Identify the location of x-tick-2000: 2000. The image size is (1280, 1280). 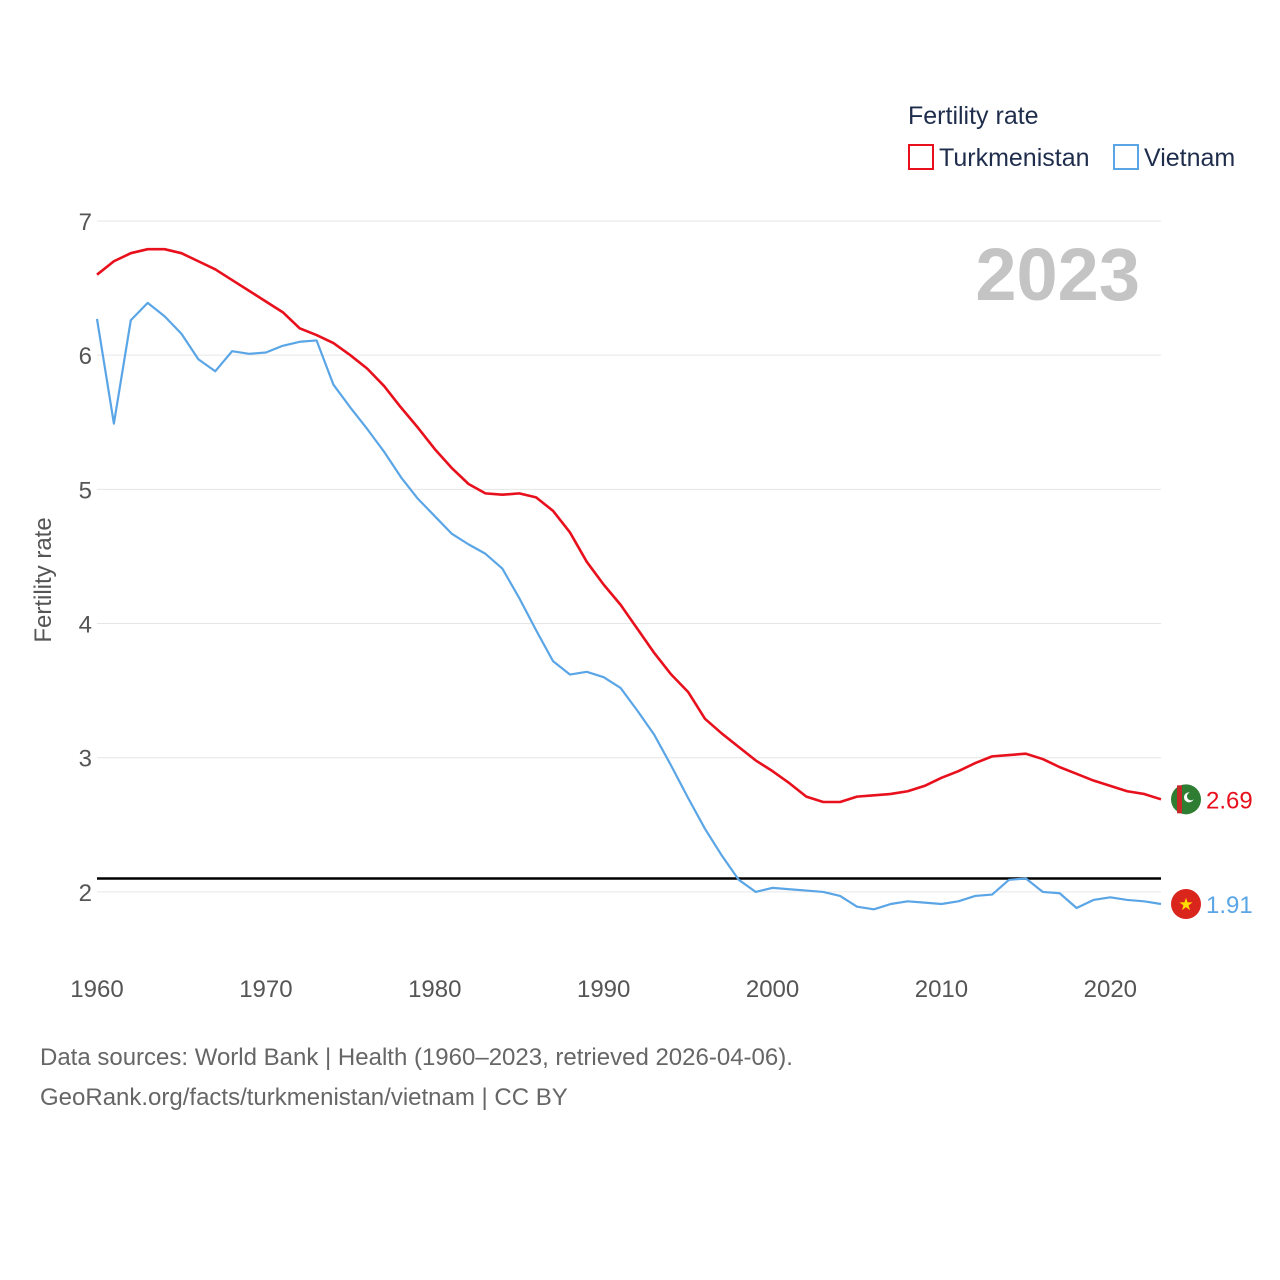
(772, 989).